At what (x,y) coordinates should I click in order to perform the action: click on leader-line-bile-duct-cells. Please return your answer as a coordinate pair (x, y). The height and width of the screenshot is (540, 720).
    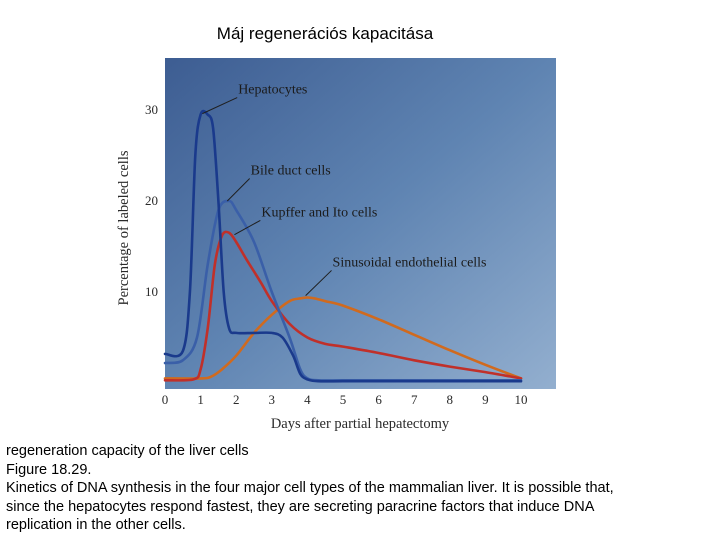
    Looking at the image, I should click on (238, 190).